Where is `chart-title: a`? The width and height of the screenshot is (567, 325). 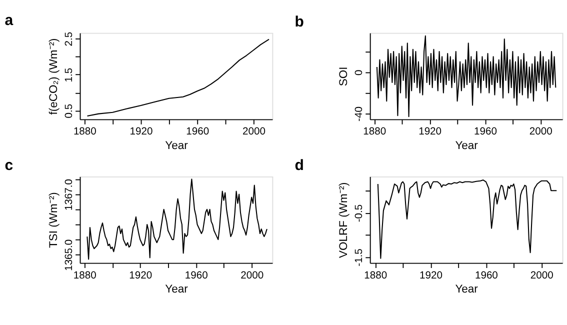
chart-title: a is located at coordinates (9, 20).